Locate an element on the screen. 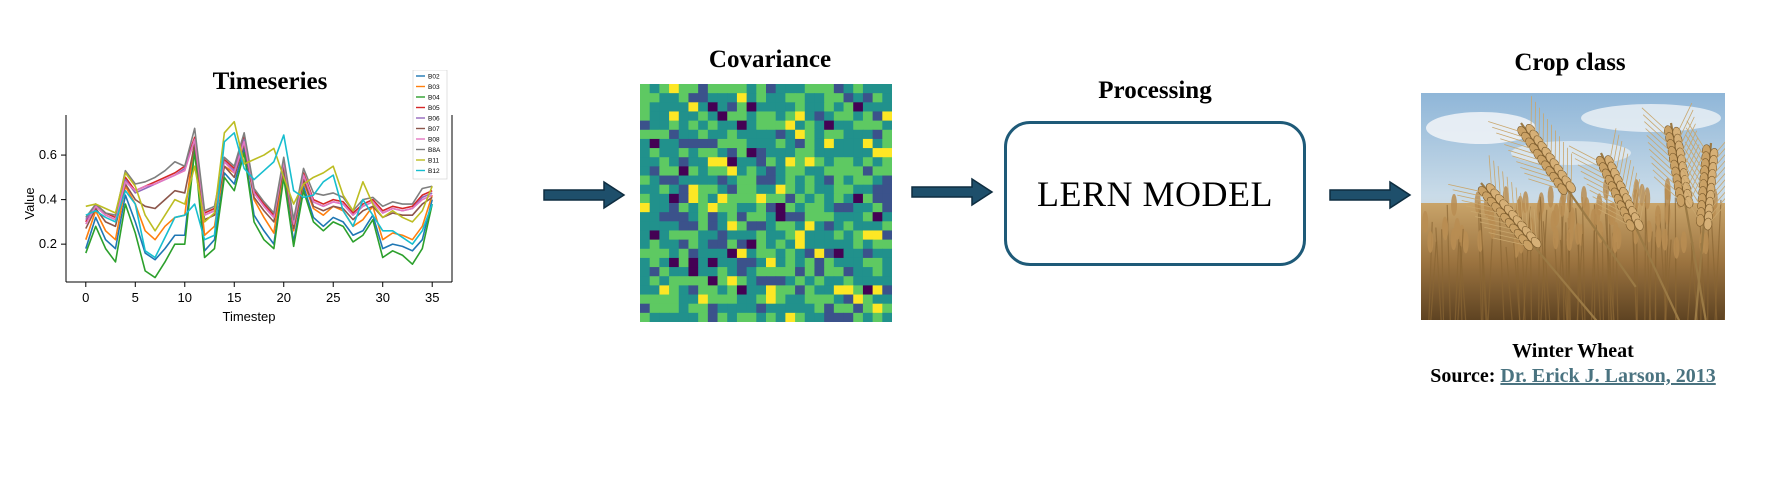 The image size is (1769, 492). source-link: Dr. Erick J. Larson, 2013 is located at coordinates (1608, 376).